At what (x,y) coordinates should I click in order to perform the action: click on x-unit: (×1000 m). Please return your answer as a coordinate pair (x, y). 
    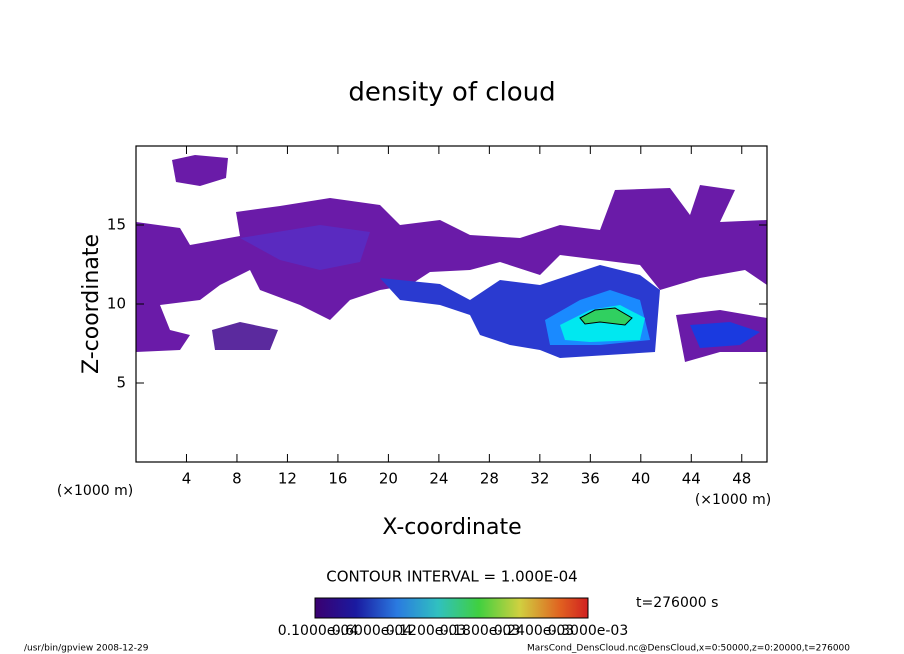
    Looking at the image, I should click on (733, 500).